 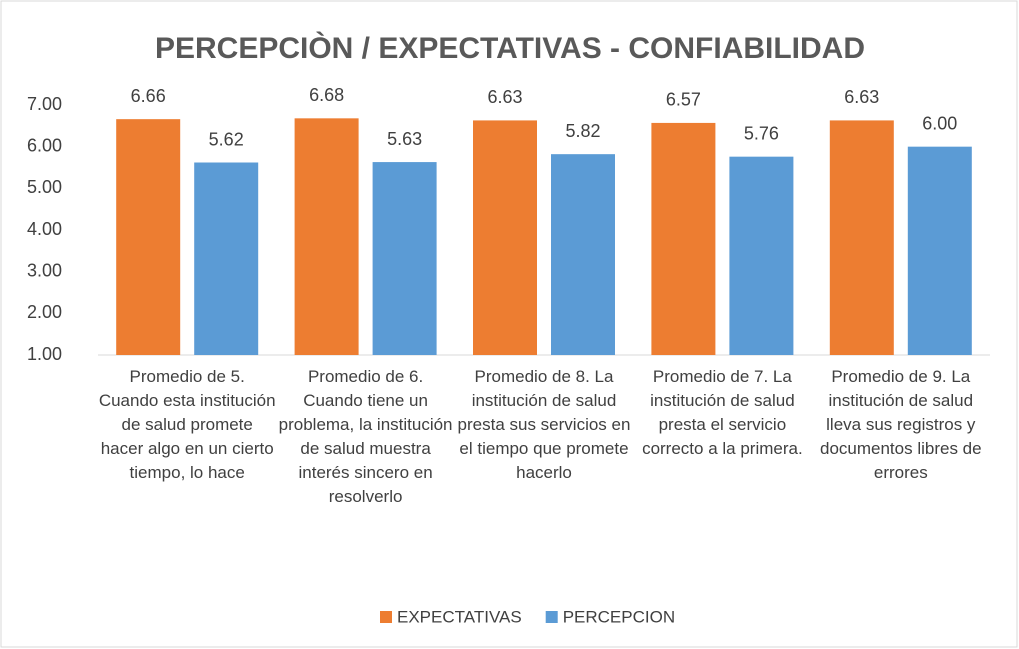 I want to click on data-label: 5.76, so click(x=761, y=133).